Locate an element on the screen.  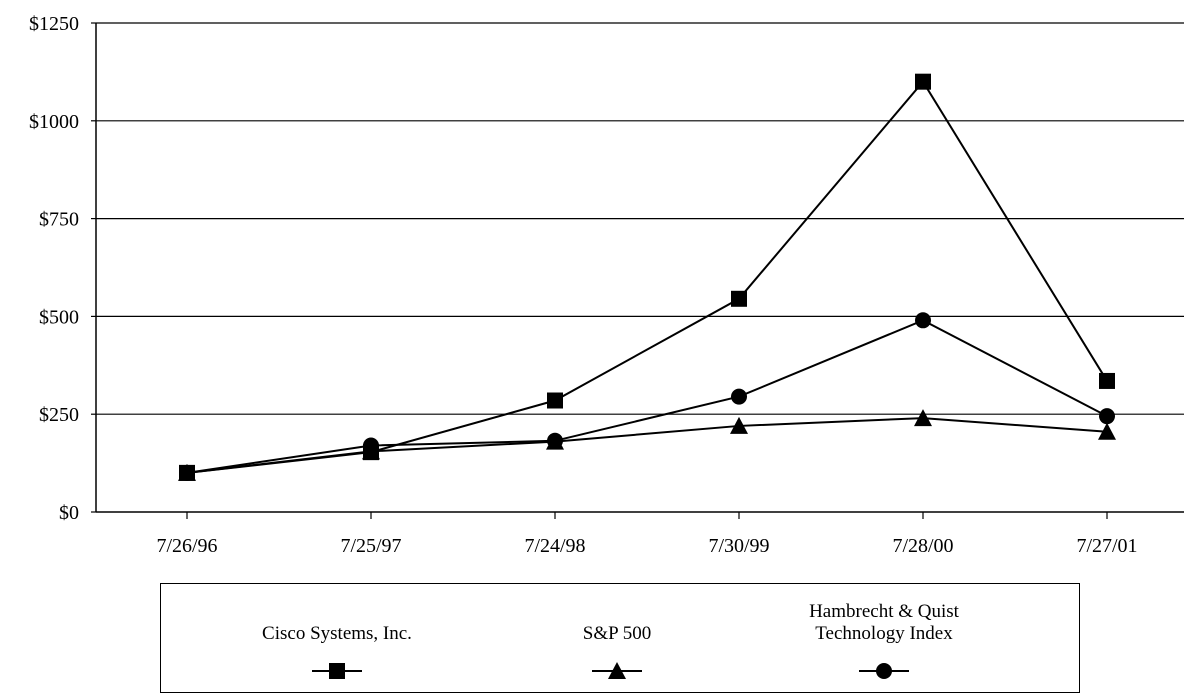
y-tick-label: $0 is located at coordinates (69, 513).